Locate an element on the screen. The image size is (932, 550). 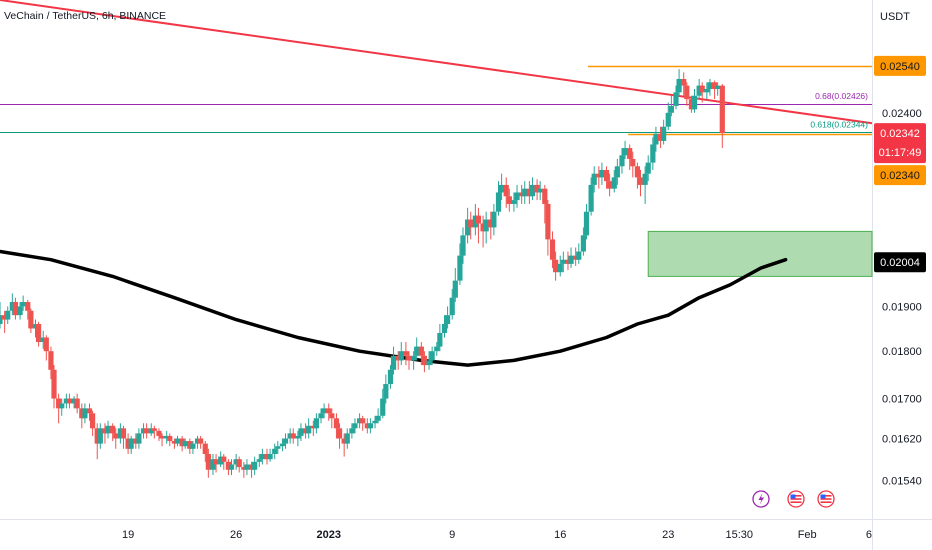
flag-us-icon is located at coordinates (796, 499).